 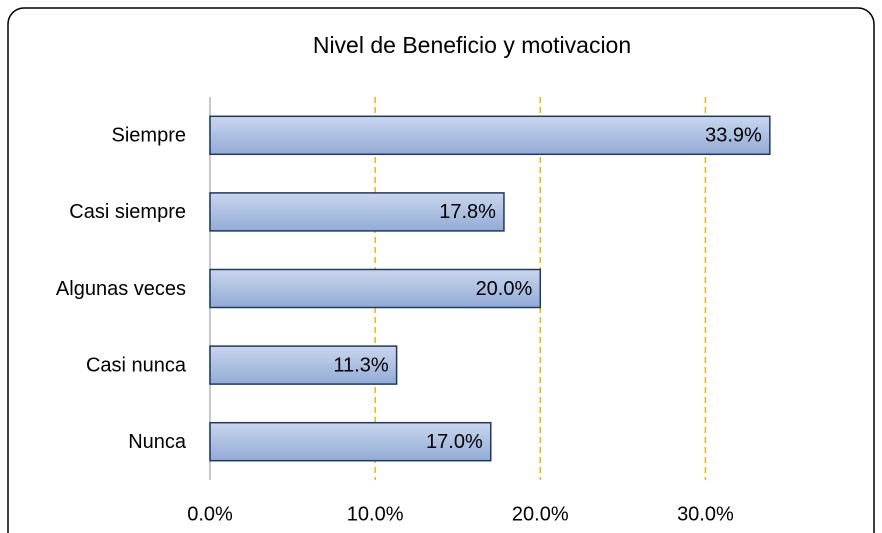 I want to click on y-tick-label: Siempre, so click(x=149, y=136).